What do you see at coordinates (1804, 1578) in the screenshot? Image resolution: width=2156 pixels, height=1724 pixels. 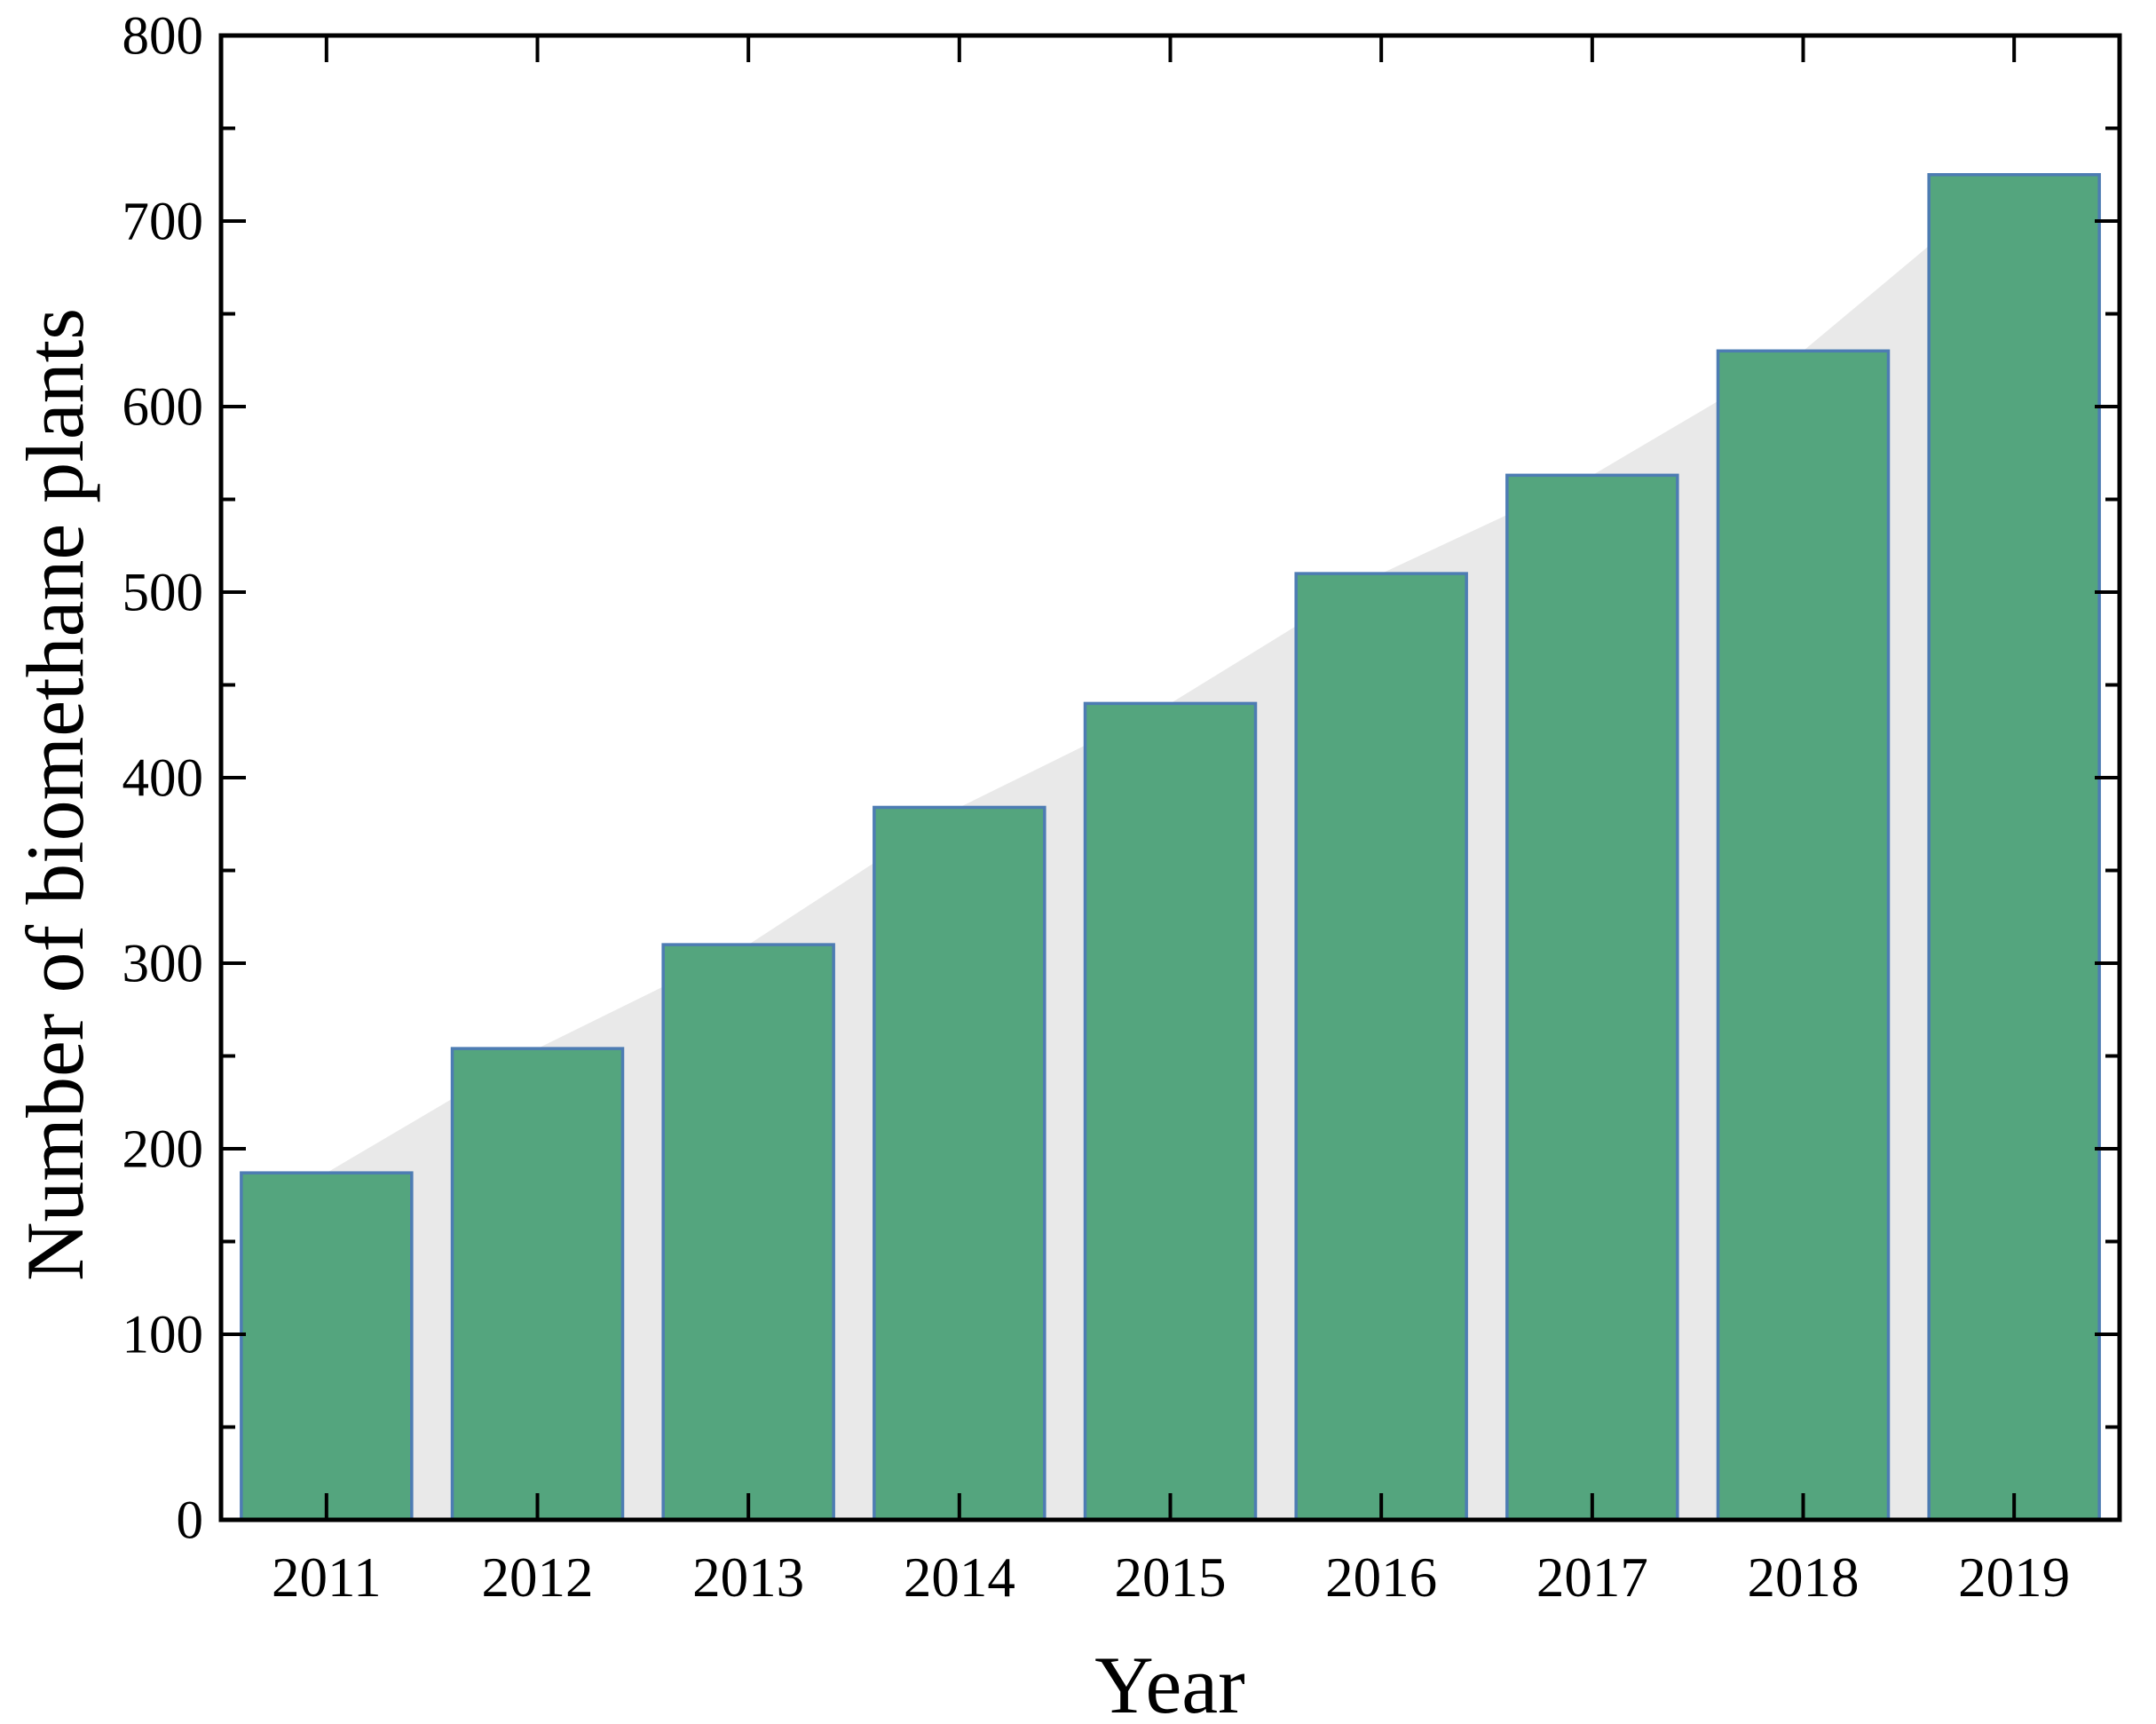 I see `x-tick-label-2018: 2018` at bounding box center [1804, 1578].